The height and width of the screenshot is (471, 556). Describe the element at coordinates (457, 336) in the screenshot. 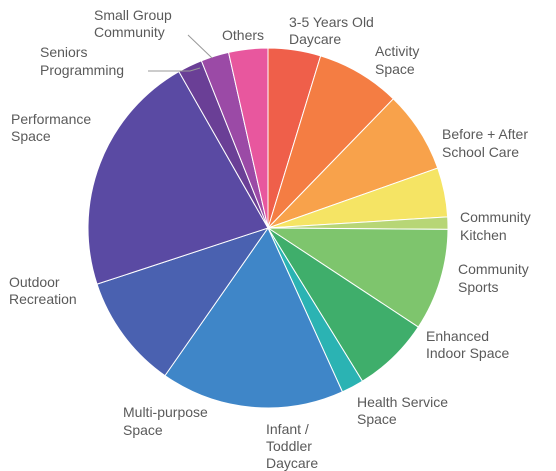

I see `label-line: Enhanced` at that location.